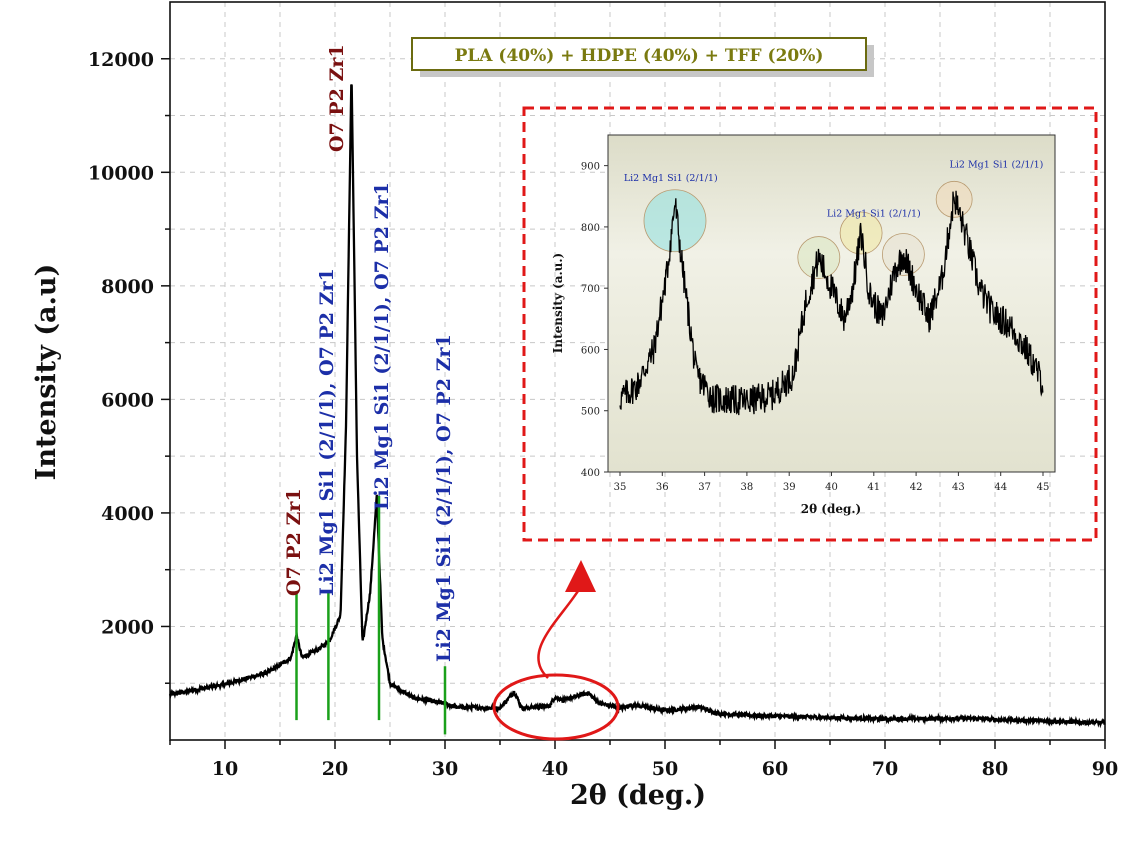  I want to click on y-tick-label: 4000, so click(127, 514).